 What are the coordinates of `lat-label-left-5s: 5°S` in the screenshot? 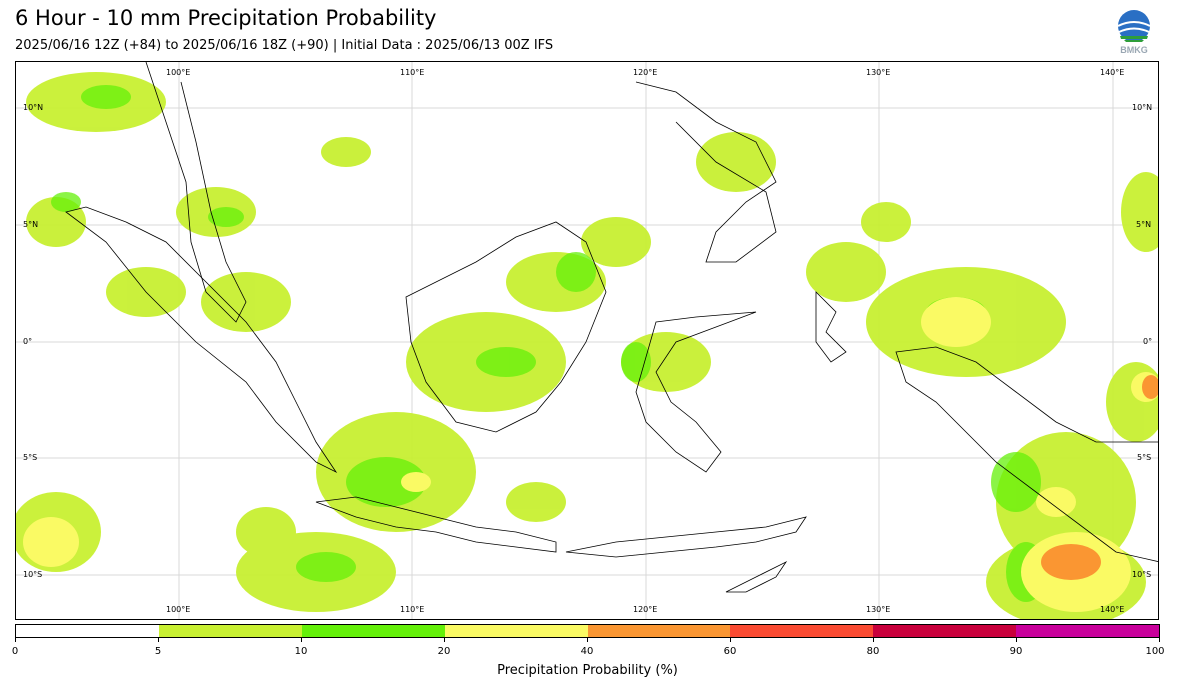 It's located at (30, 457).